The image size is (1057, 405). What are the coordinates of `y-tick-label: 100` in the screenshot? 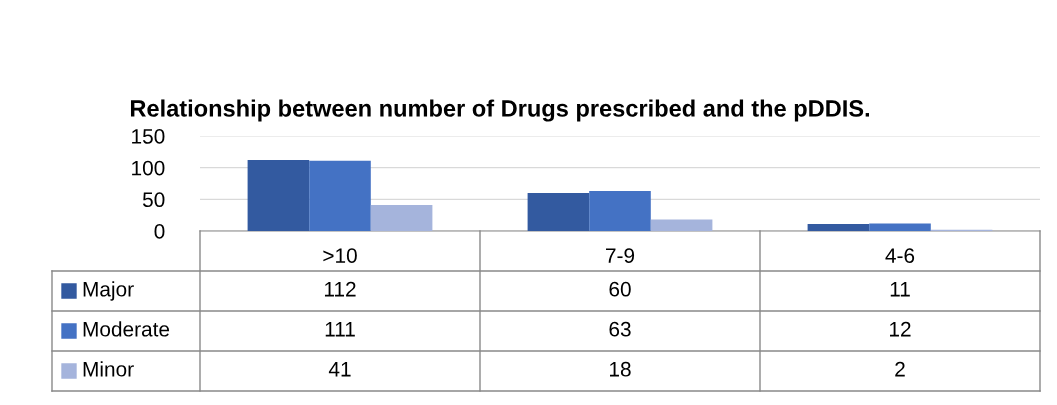 It's located at (148, 168).